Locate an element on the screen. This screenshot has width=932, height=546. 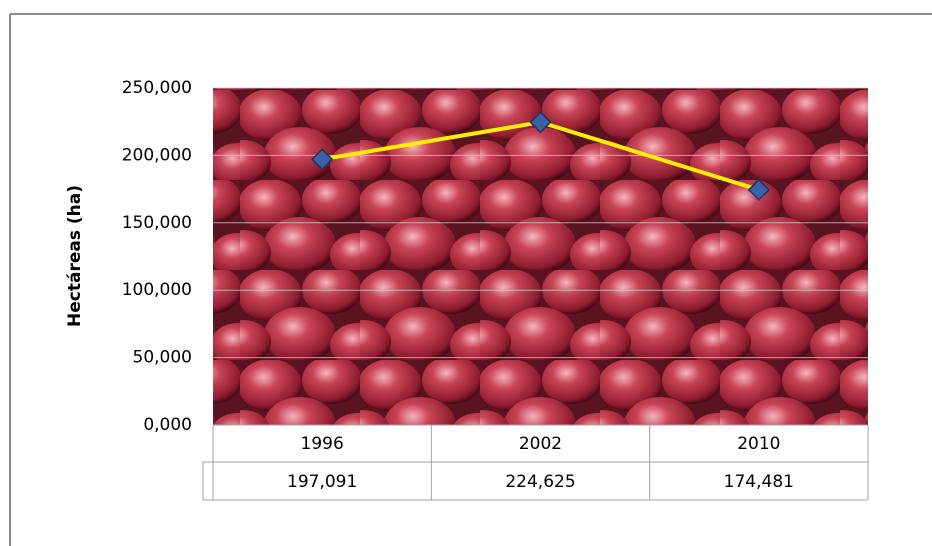
y-tick-label: 150,000 is located at coordinates (157, 223).